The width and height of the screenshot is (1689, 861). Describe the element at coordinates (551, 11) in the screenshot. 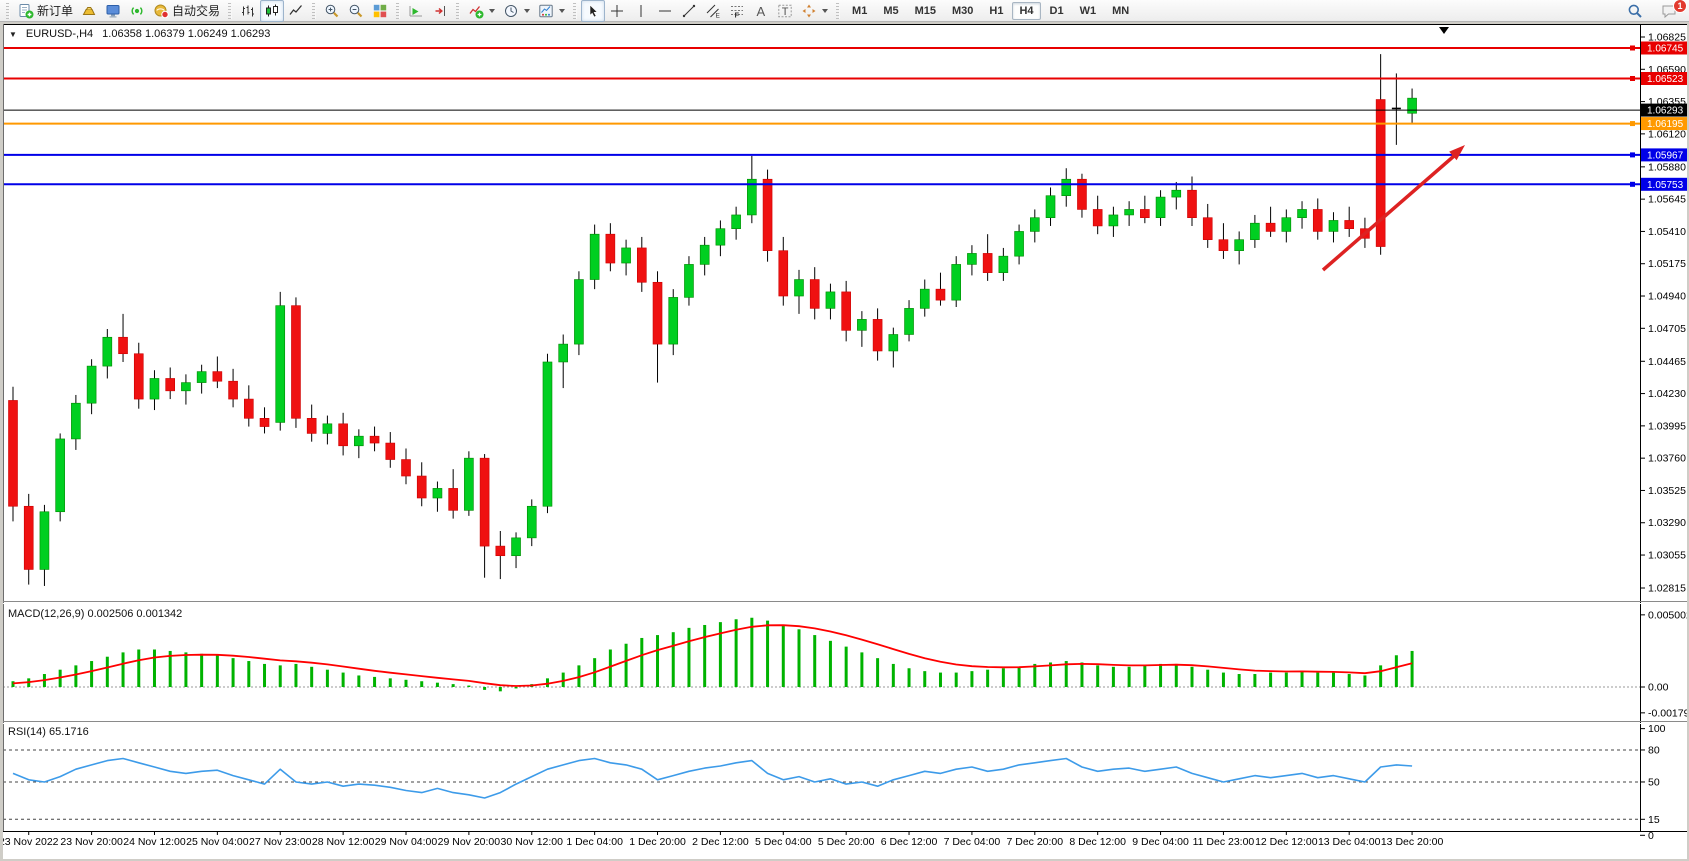

I see `toolbar-templates-button` at that location.